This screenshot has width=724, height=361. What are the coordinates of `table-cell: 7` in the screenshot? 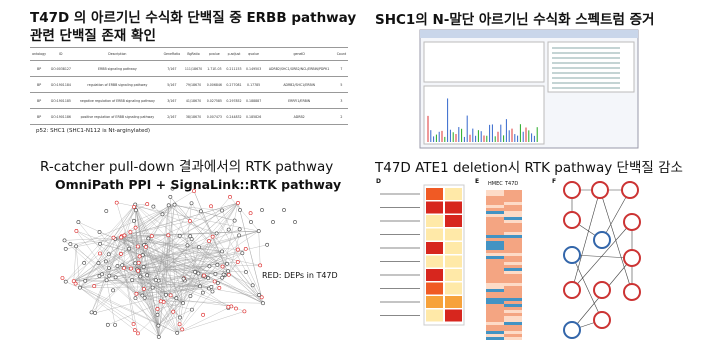 It's located at (341, 68).